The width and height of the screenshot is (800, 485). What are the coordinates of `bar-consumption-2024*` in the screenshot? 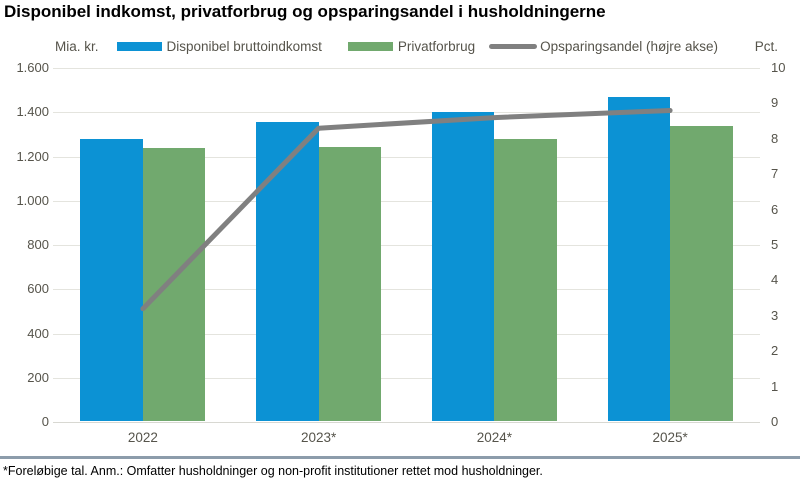 It's located at (525, 279).